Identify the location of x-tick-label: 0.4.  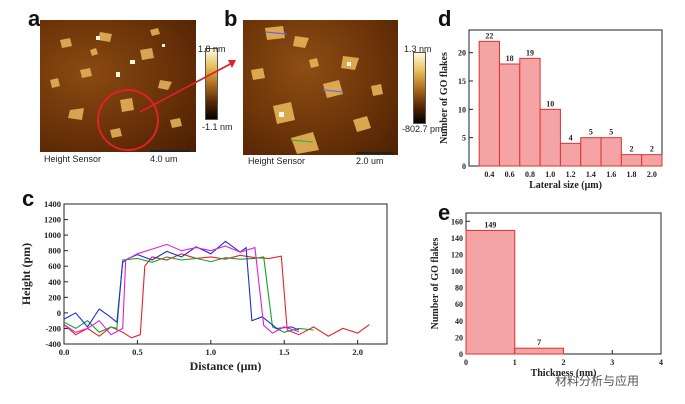
(489, 174).